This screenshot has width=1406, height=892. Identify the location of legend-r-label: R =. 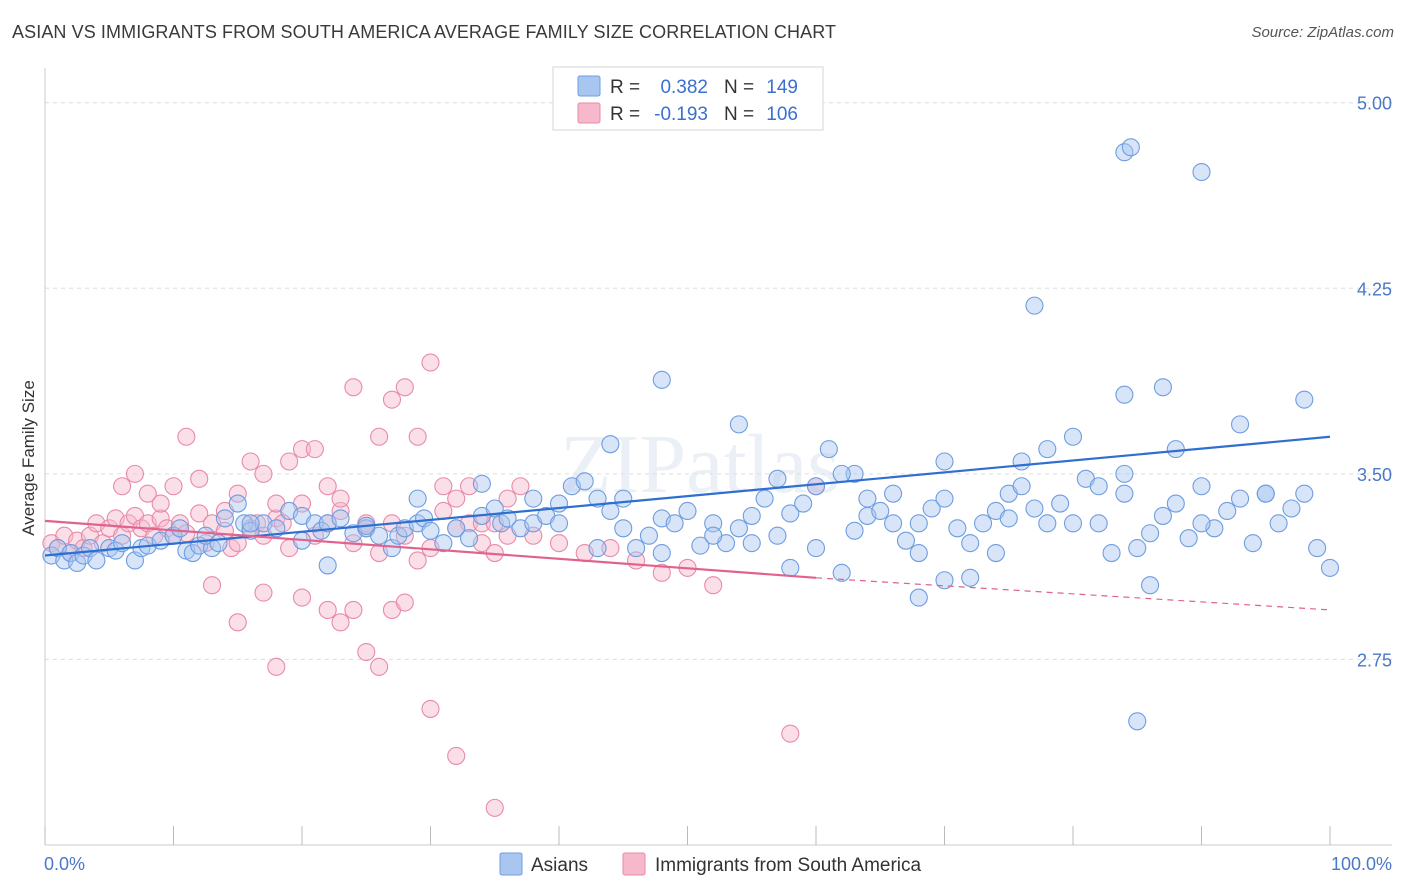
(625, 114).